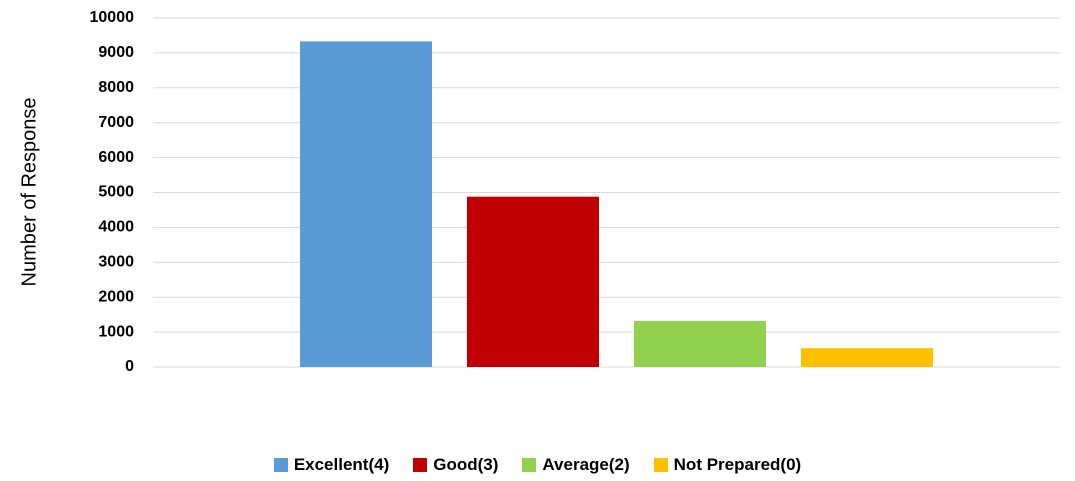 This screenshot has height=481, width=1075. What do you see at coordinates (116, 331) in the screenshot?
I see `y-tick-label: 1000` at bounding box center [116, 331].